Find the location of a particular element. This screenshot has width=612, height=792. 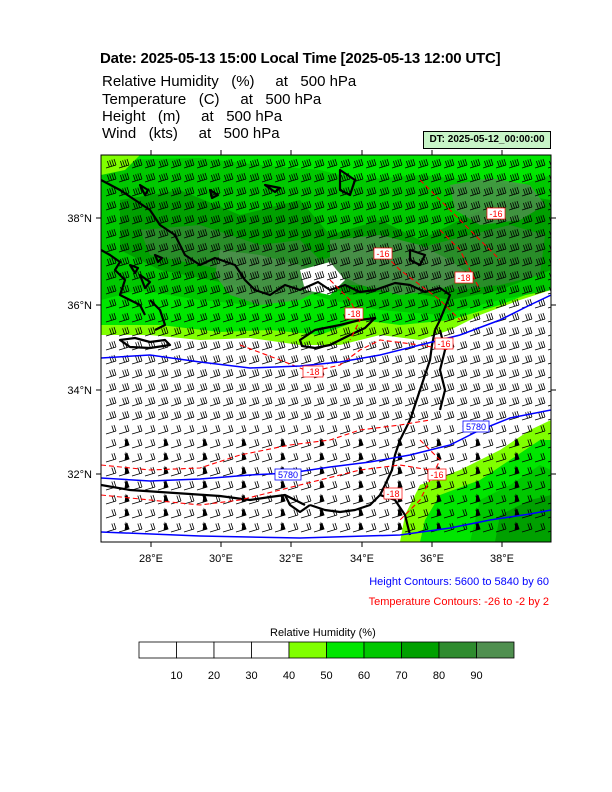

height-contour-labels: 5780 5780 is located at coordinates (382, 450).